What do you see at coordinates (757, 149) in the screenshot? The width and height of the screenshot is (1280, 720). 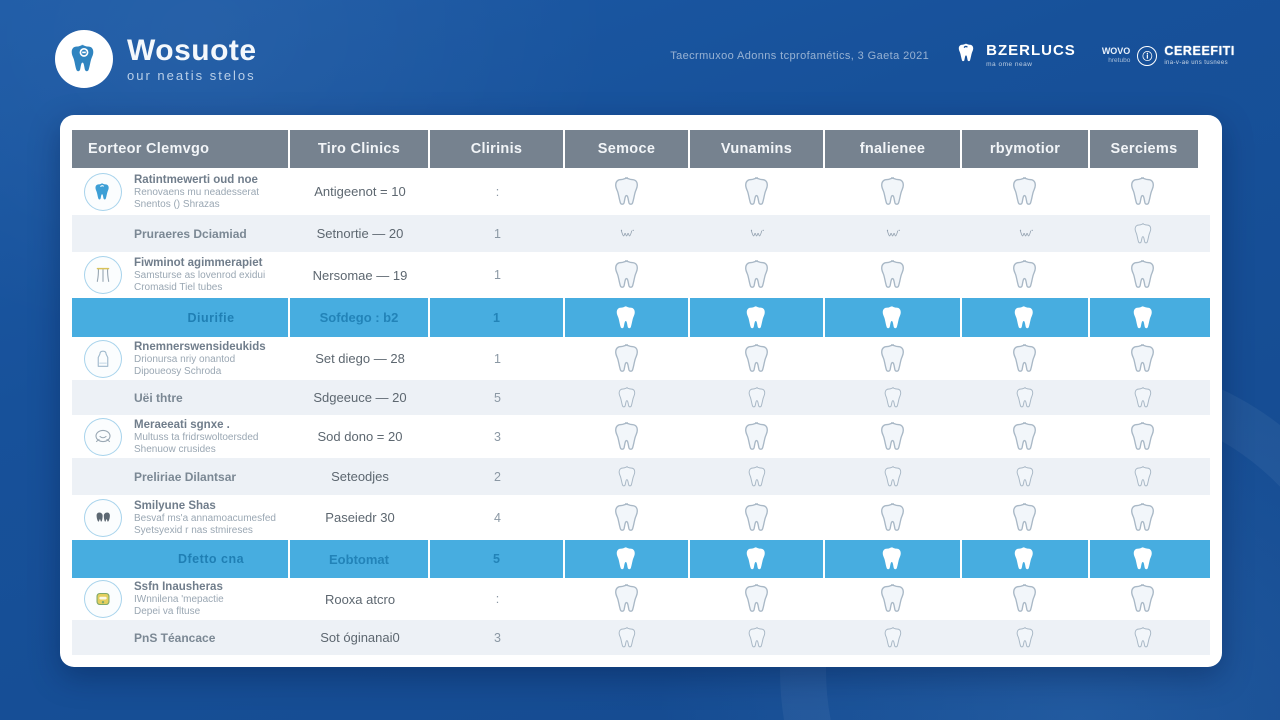 I see `column-header: Vunamins` at bounding box center [757, 149].